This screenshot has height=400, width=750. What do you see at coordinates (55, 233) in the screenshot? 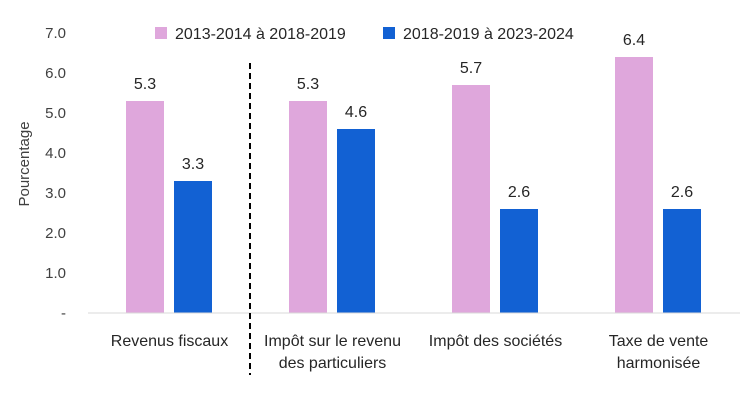
I see `y-tick-label: 2.0` at bounding box center [55, 233].